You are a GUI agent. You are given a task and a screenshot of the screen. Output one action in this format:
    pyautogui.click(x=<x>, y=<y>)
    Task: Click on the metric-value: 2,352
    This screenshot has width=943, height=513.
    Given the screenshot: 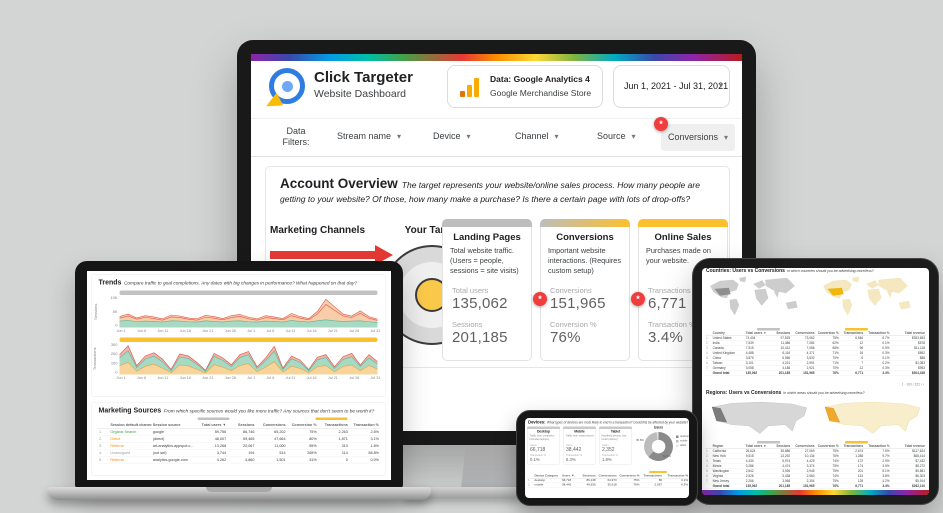 What is the action you would take?
    pyautogui.click(x=608, y=450)
    